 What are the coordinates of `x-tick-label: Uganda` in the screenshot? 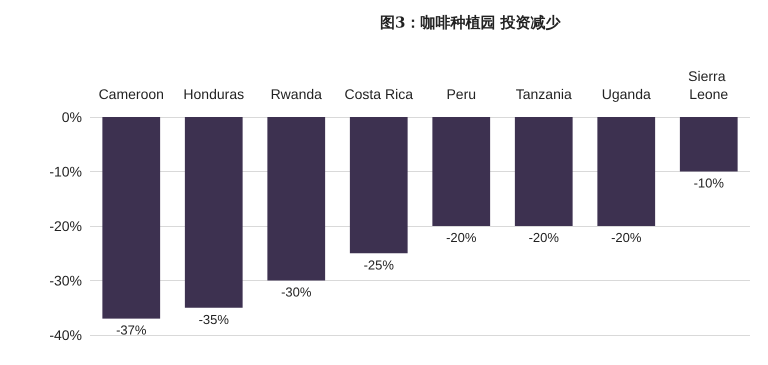 It's located at (626, 94).